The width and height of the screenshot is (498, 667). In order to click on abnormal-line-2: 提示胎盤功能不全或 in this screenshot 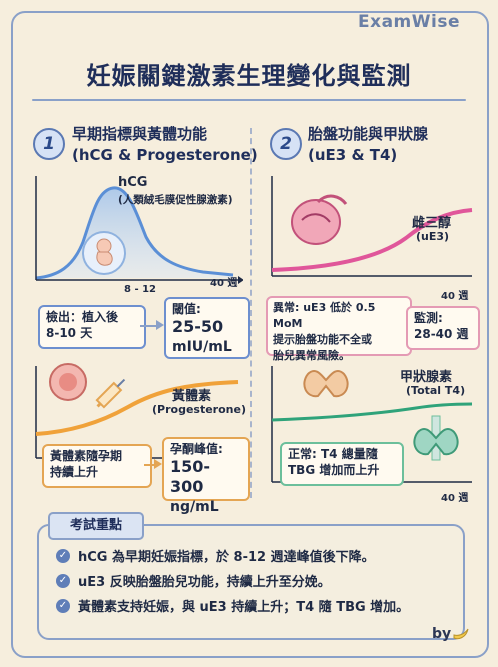, I will do `click(322, 339)`.